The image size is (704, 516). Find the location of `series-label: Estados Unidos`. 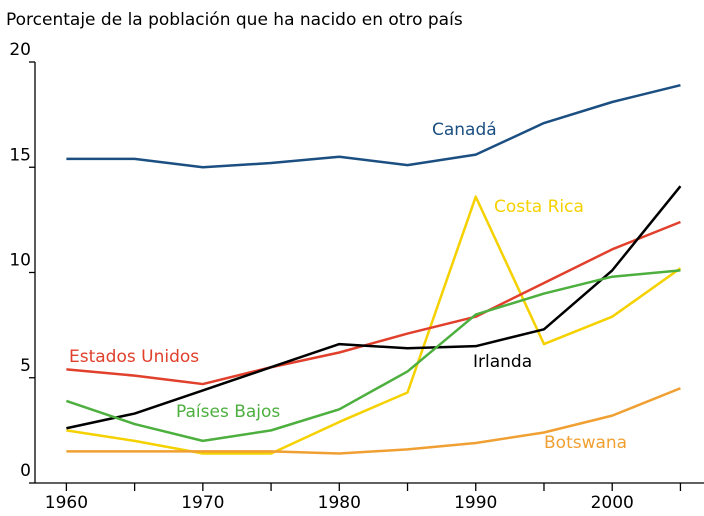

series-label: Estados Unidos is located at coordinates (134, 357).